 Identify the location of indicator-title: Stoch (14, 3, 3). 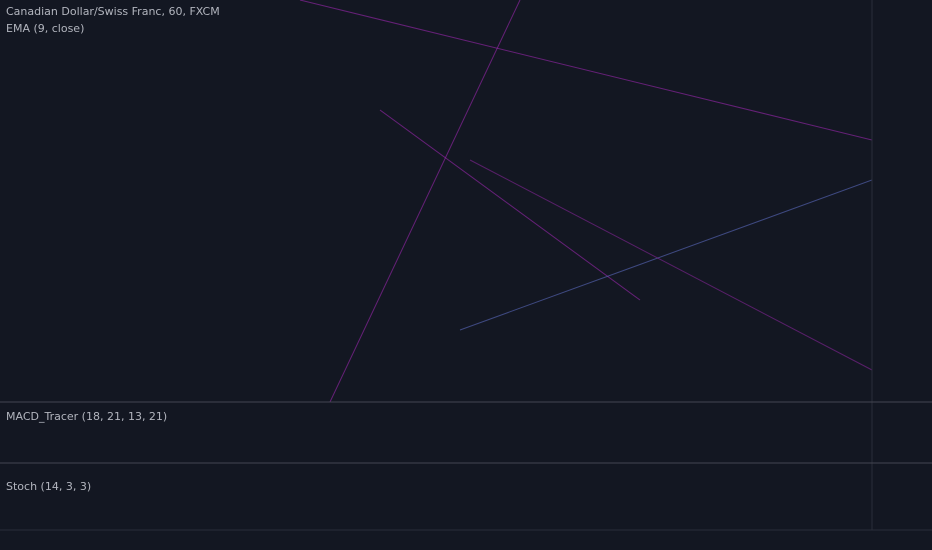
(48, 486).